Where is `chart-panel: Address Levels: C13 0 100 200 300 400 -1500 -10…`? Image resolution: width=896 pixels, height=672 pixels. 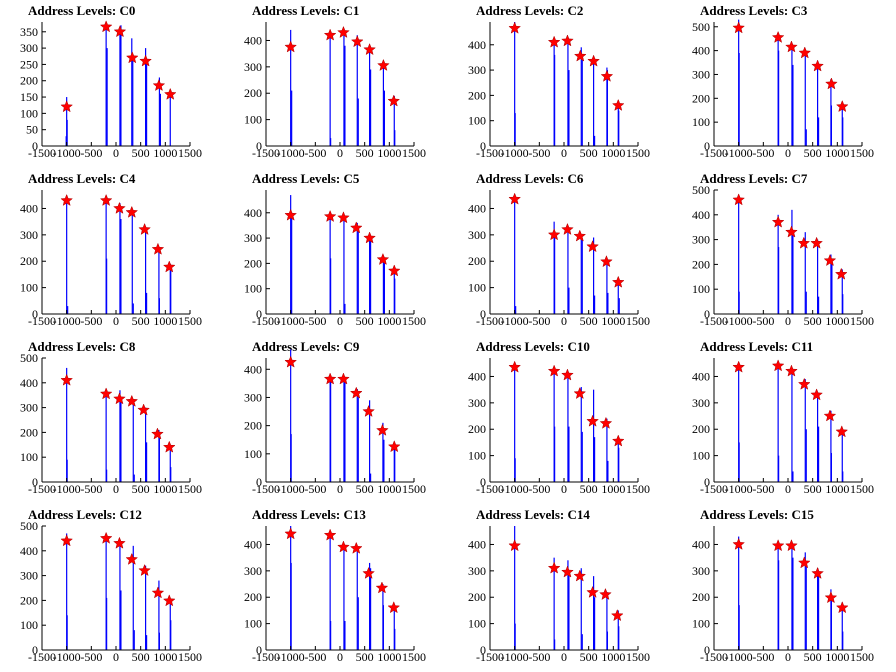
chart-panel: Address Levels: C13 0 100 200 300 400 -1500 -10… is located at coordinates (336, 588).